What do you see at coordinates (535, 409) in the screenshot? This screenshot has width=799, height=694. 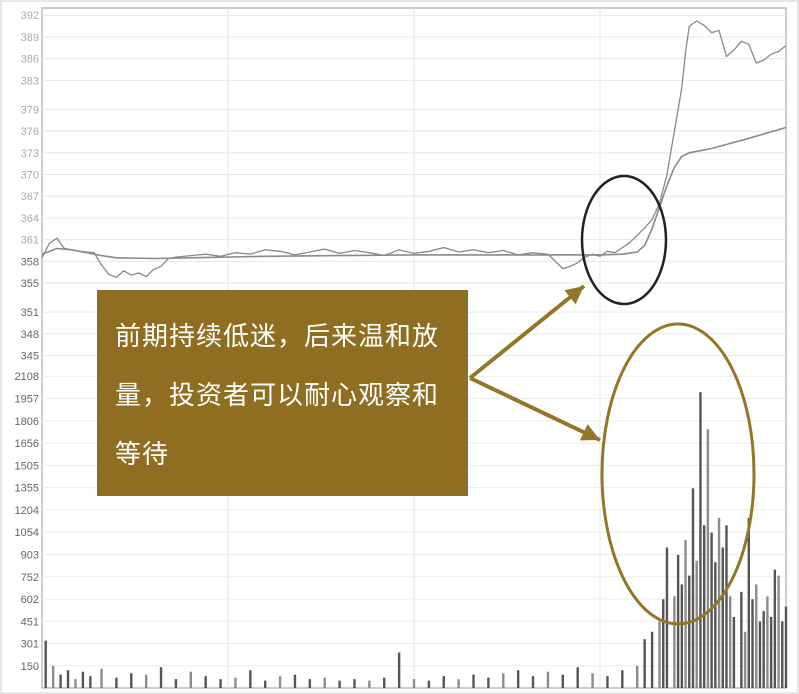 I see `arrow-to-volume` at bounding box center [535, 409].